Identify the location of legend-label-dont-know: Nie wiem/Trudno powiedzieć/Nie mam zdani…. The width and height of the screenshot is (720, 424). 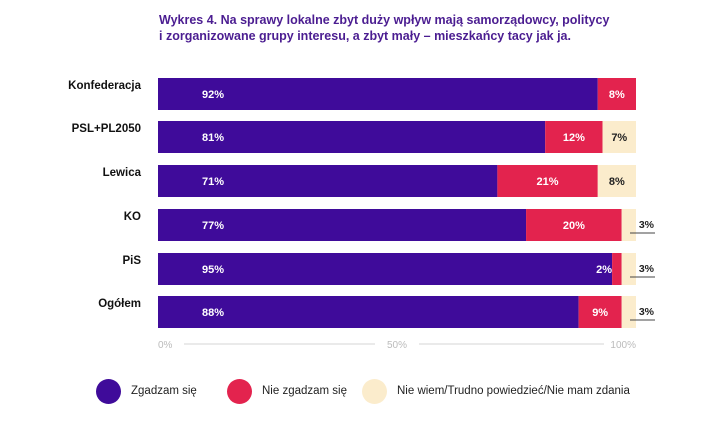
(513, 391).